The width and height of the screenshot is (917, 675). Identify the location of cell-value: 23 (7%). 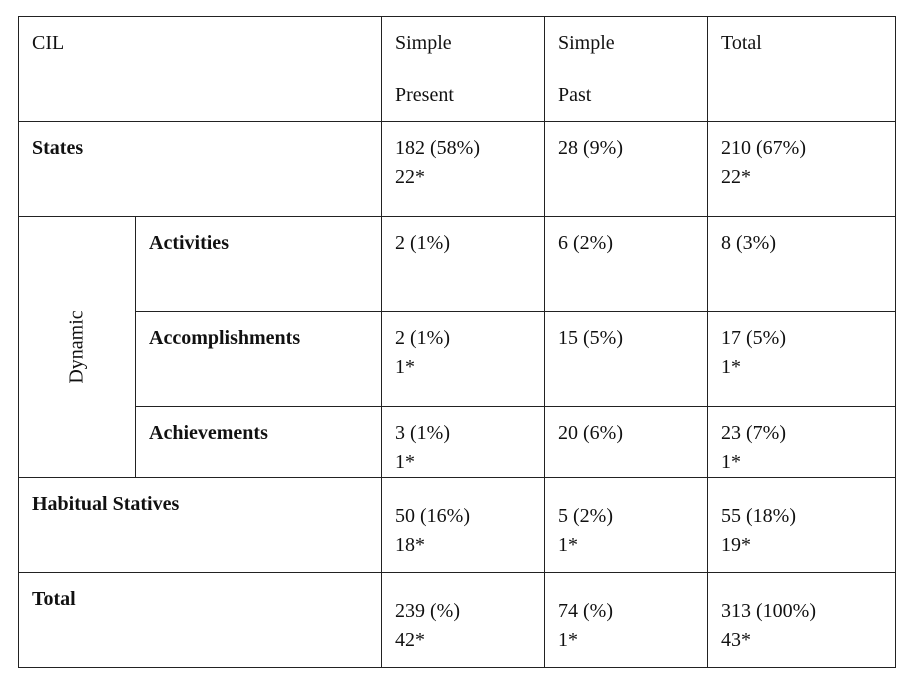
(753, 433).